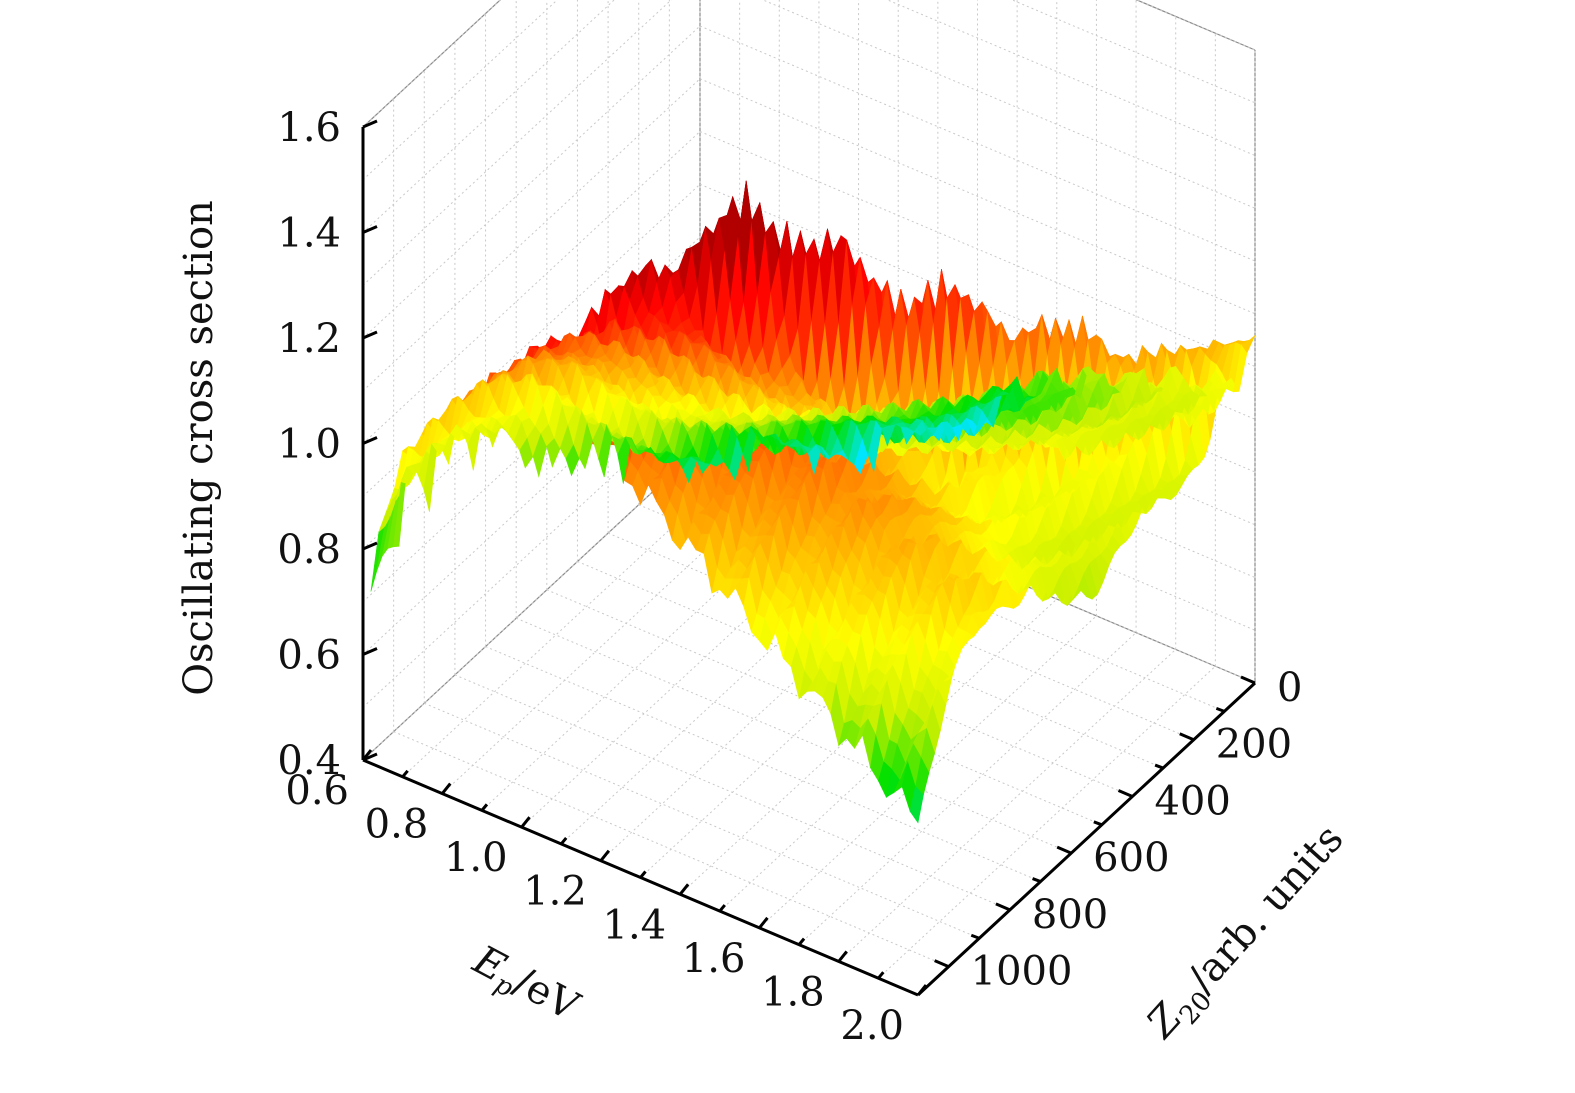  I want to click on y-axis-title: Z20/arb. units, so click(1247, 934).